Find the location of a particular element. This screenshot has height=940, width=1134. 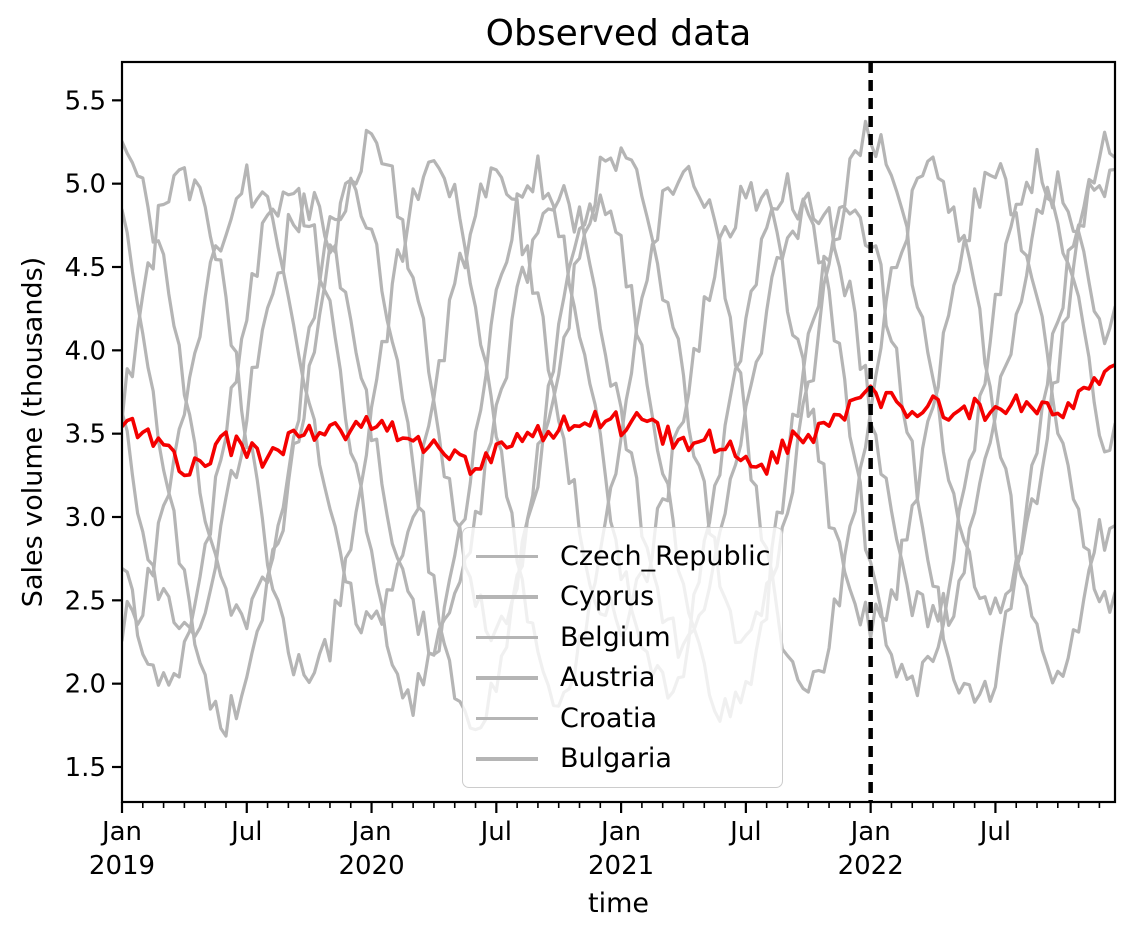

x-tick-year-label: 2019 is located at coordinates (122, 866).